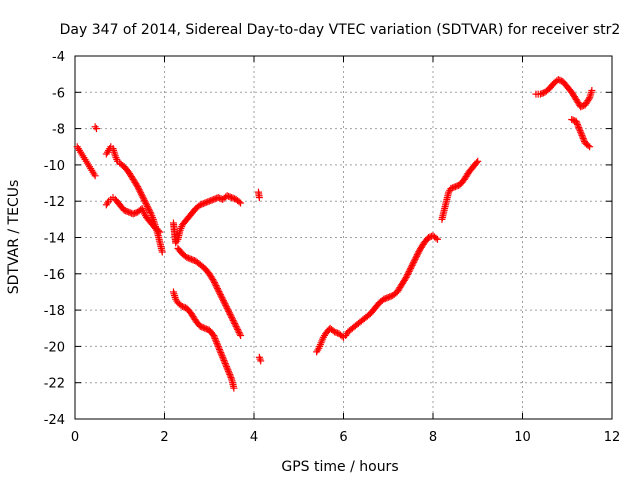 The height and width of the screenshot is (480, 640). Describe the element at coordinates (343, 437) in the screenshot. I see `x-tick-label: 6` at that location.